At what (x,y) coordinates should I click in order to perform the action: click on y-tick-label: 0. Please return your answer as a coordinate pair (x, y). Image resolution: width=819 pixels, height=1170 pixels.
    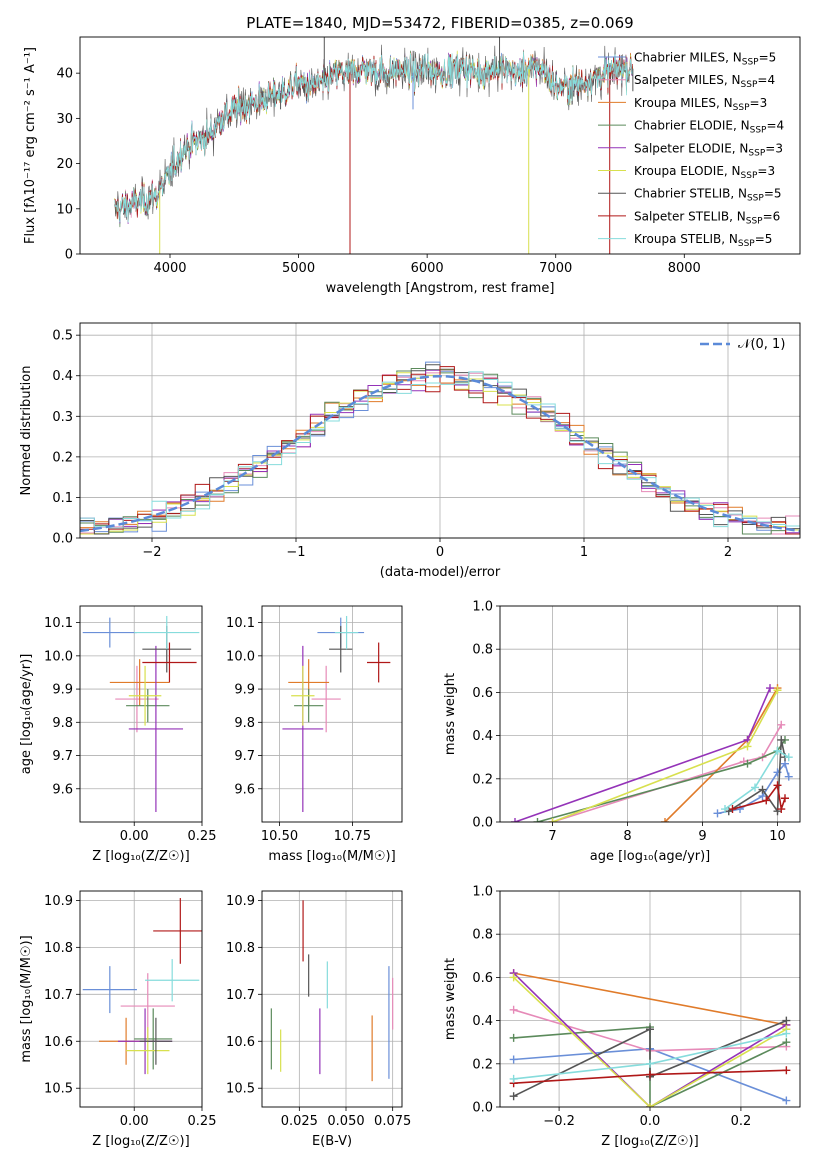
    Looking at the image, I should click on (69, 255).